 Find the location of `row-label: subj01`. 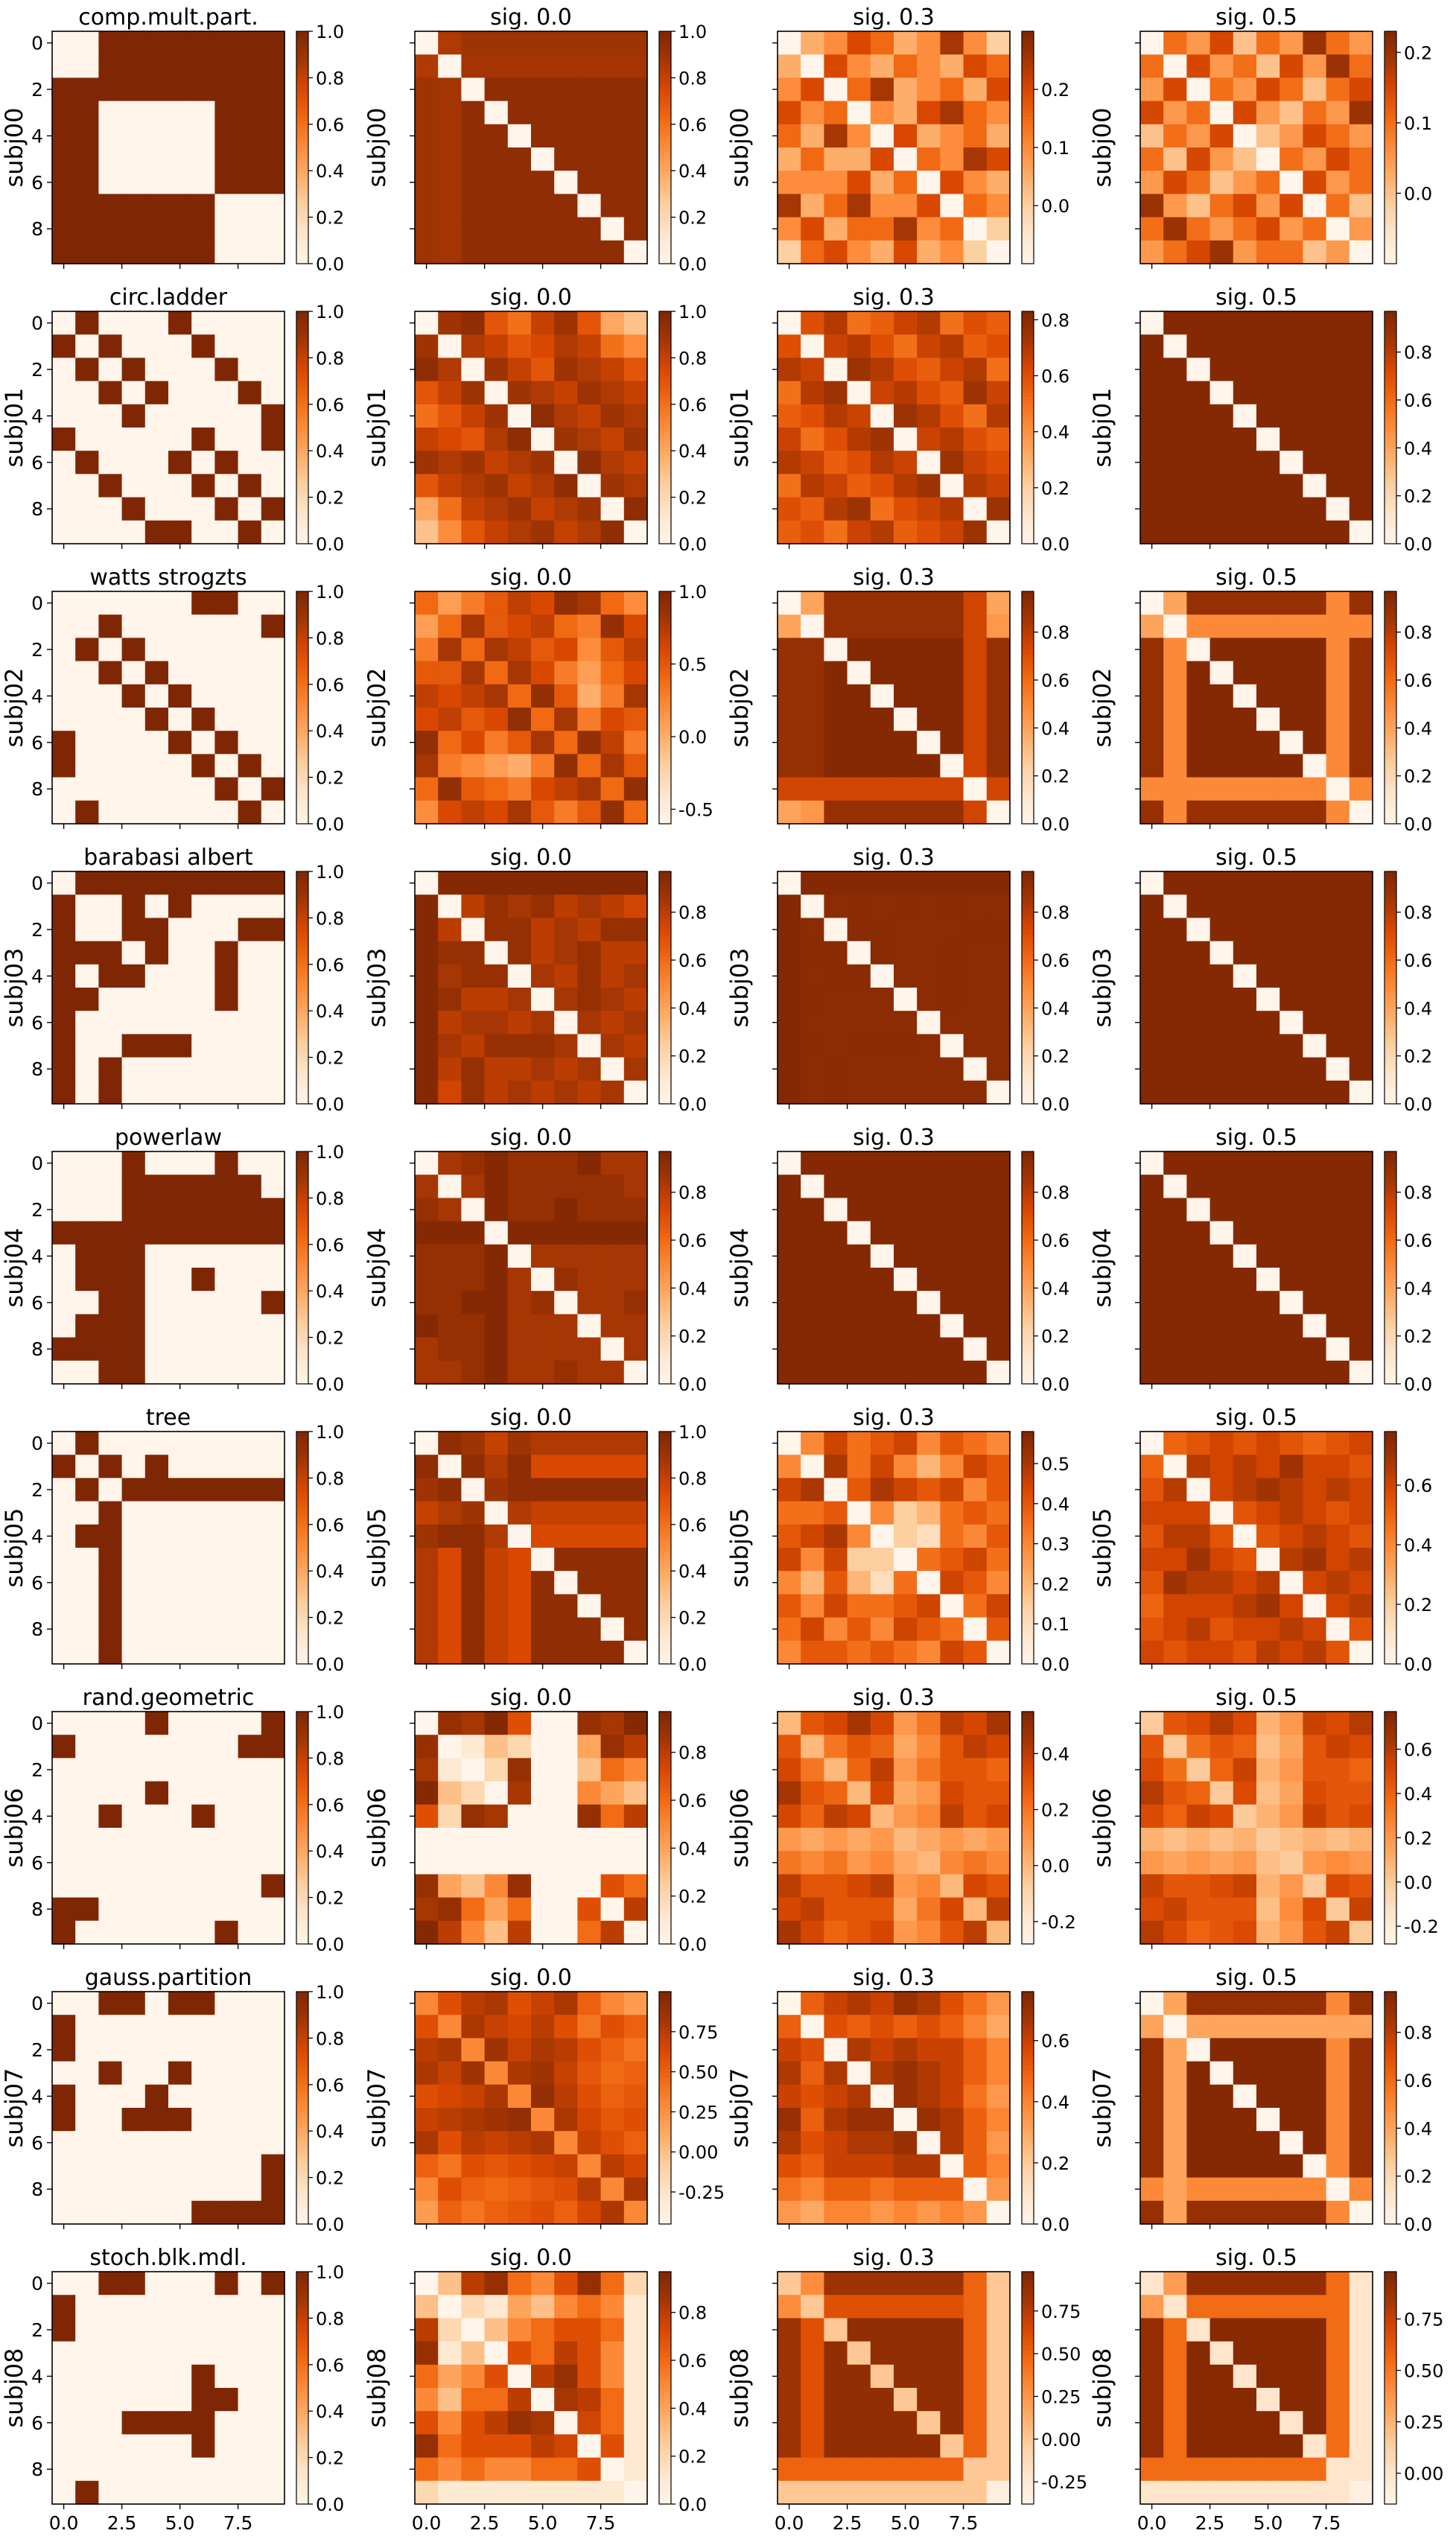

row-label: subj01 is located at coordinates (739, 428).